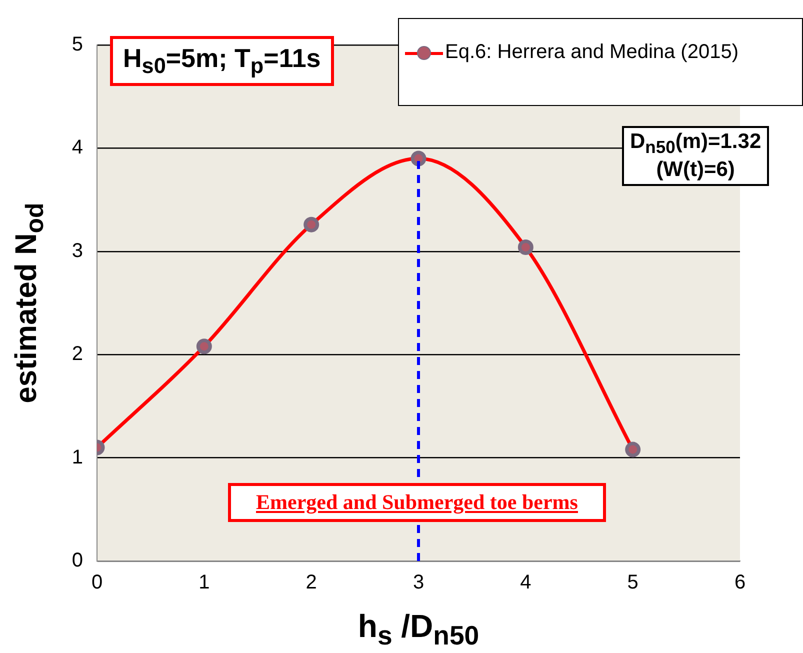 The height and width of the screenshot is (653, 803). What do you see at coordinates (77, 354) in the screenshot?
I see `y-tick-label: 2` at bounding box center [77, 354].